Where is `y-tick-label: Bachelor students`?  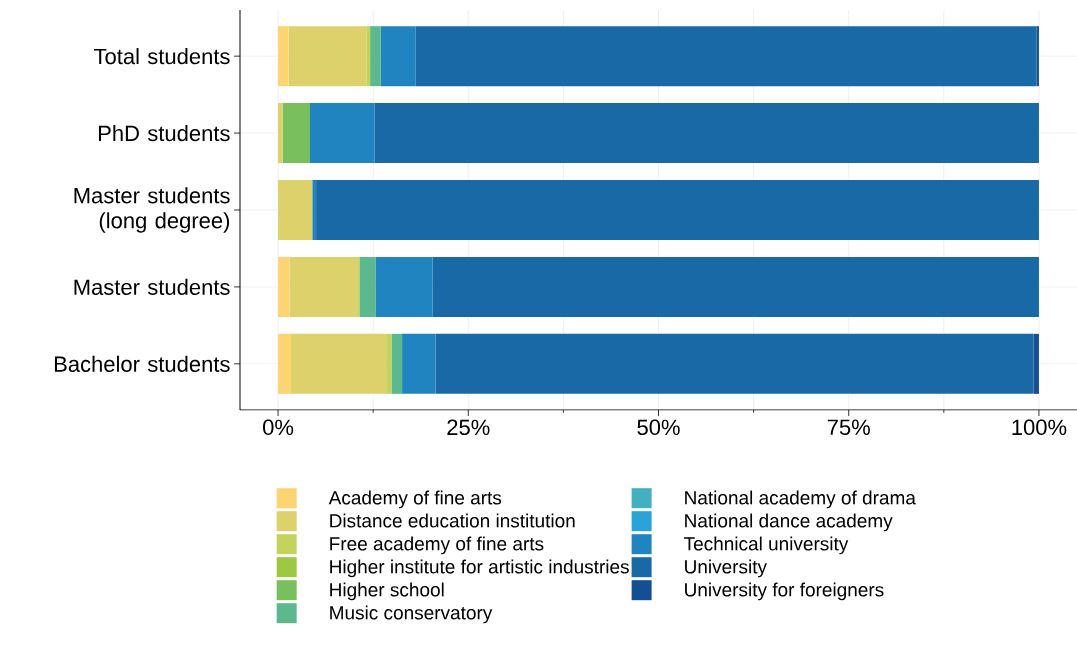
y-tick-label: Bachelor students is located at coordinates (142, 363).